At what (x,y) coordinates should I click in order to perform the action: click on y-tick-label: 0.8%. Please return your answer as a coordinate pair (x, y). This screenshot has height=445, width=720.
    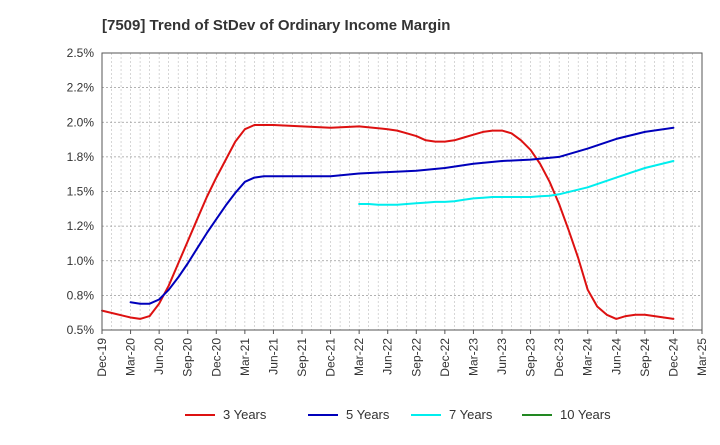
    Looking at the image, I should click on (81, 295).